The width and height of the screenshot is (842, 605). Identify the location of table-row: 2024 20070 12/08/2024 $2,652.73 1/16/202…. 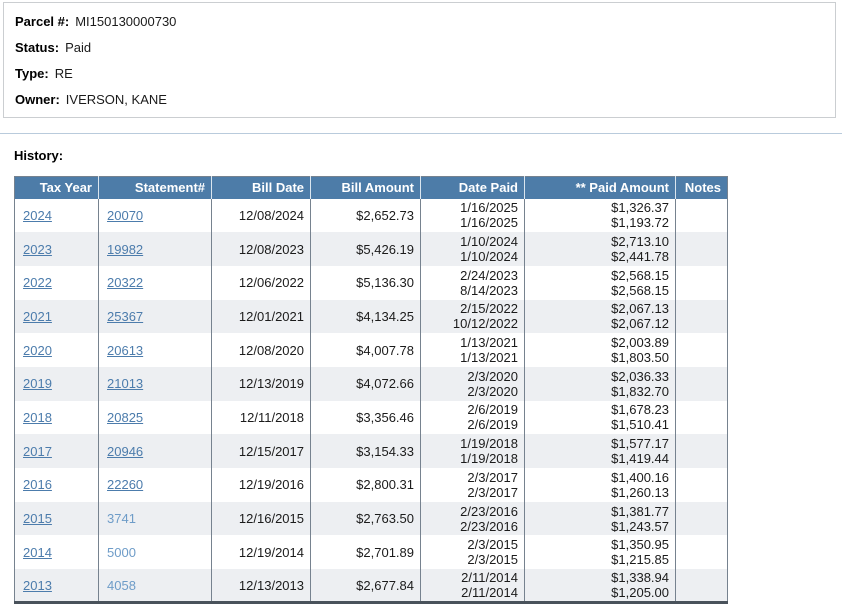
(371, 215).